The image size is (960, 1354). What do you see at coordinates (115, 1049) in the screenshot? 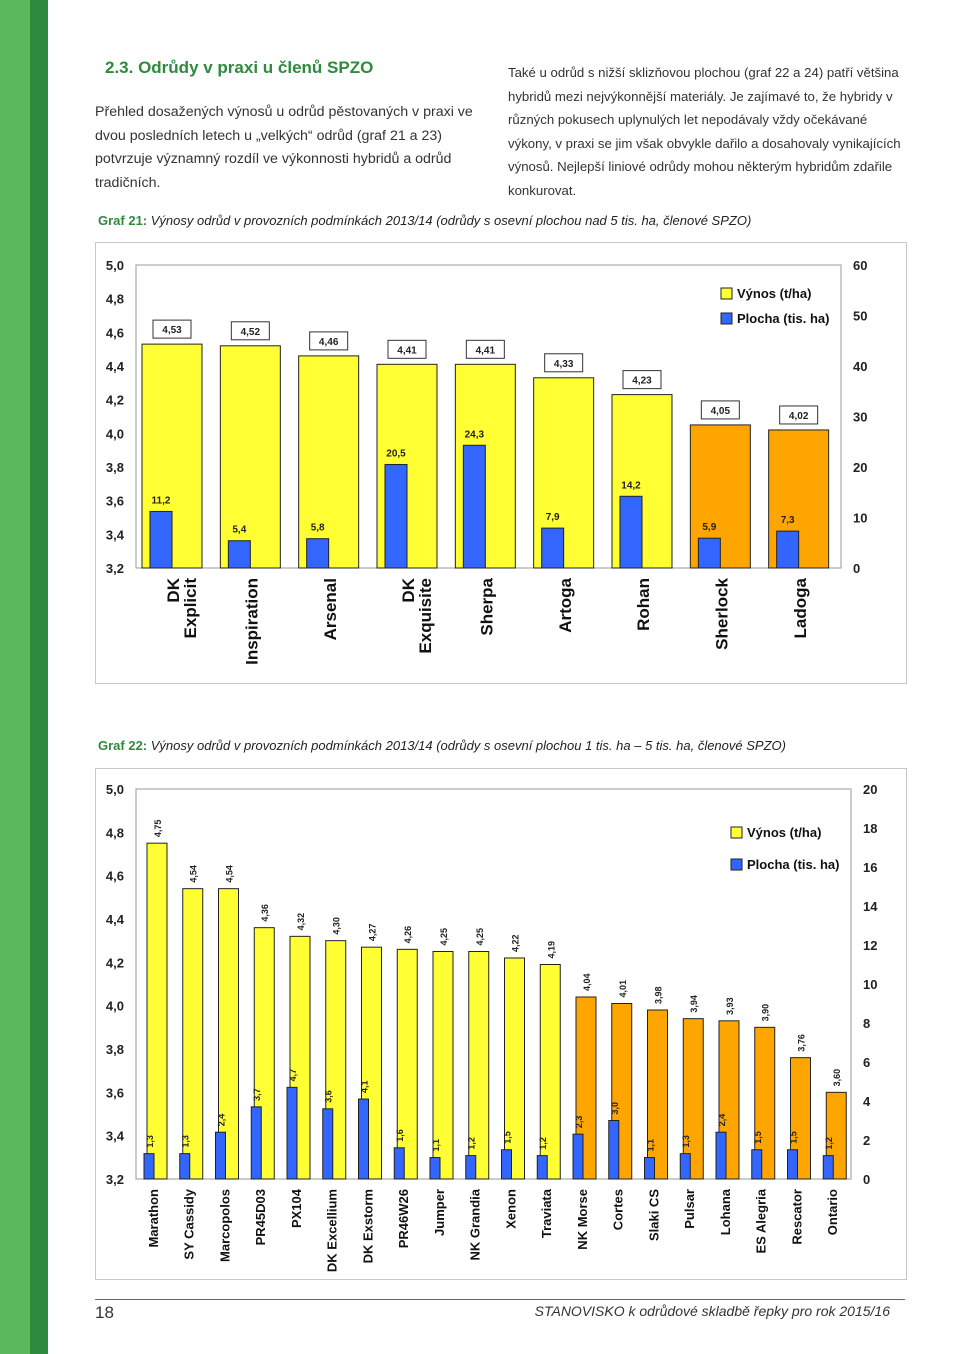
I see `y-tick-label: 3,8` at bounding box center [115, 1049].